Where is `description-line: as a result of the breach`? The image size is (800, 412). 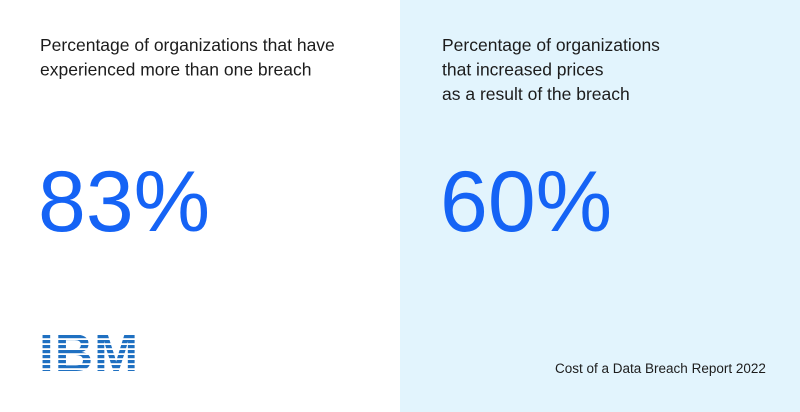 description-line: as a result of the breach is located at coordinates (536, 94).